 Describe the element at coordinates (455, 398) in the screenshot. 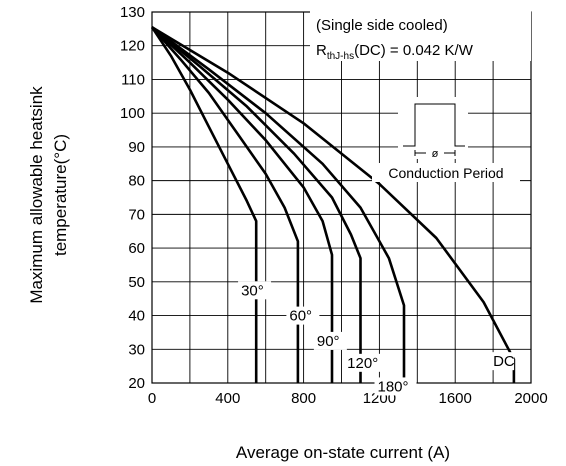

I see `x-tick-label: 1600` at that location.